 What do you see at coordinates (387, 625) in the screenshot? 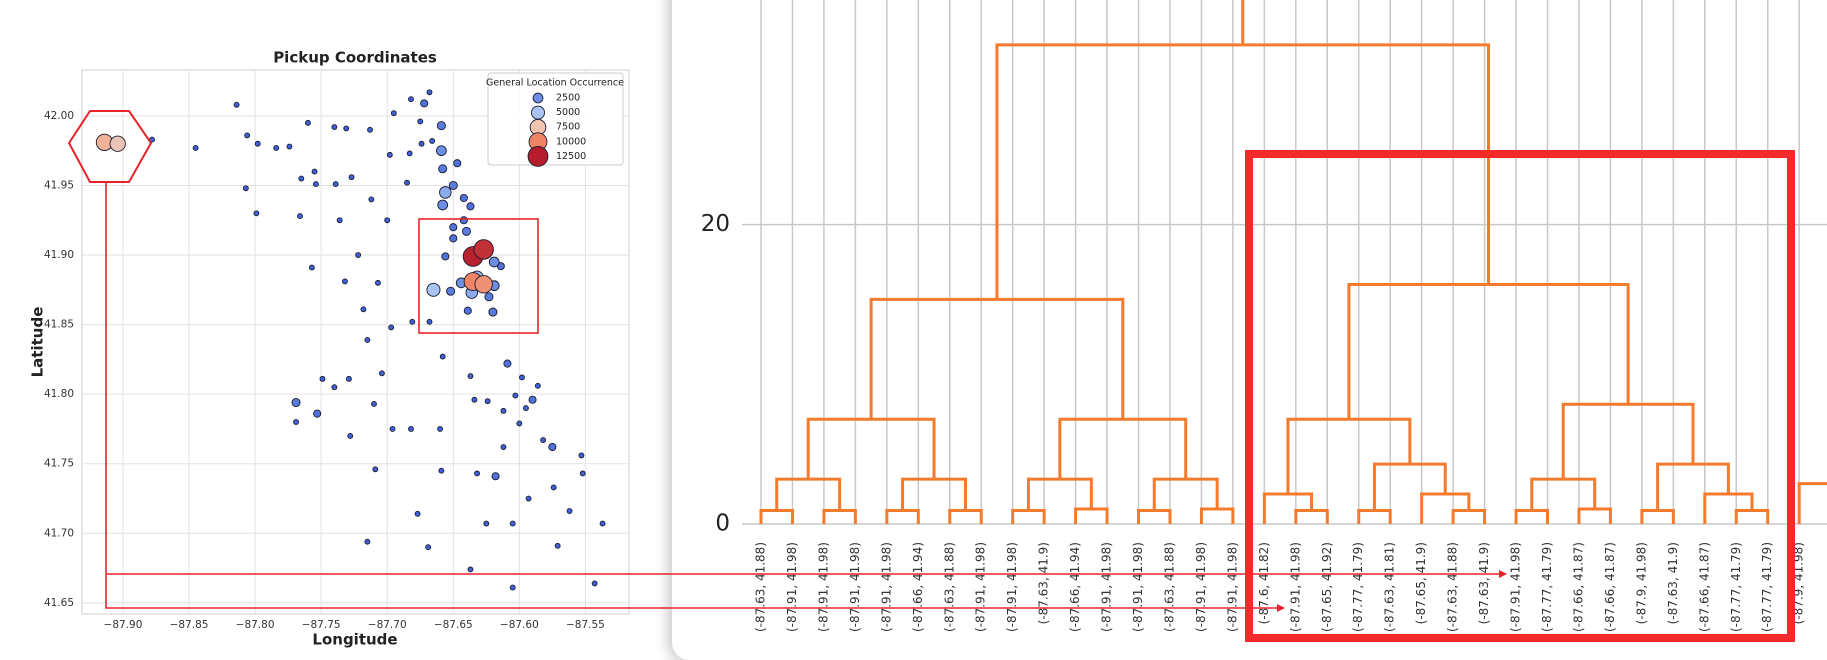
I see `x-tick-label: −87.70` at bounding box center [387, 625].